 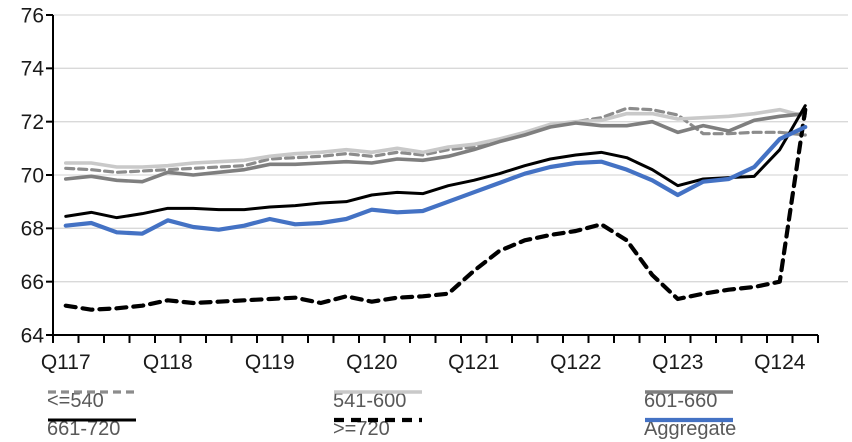 I want to click on x-axis-label: Q124, so click(x=780, y=362).